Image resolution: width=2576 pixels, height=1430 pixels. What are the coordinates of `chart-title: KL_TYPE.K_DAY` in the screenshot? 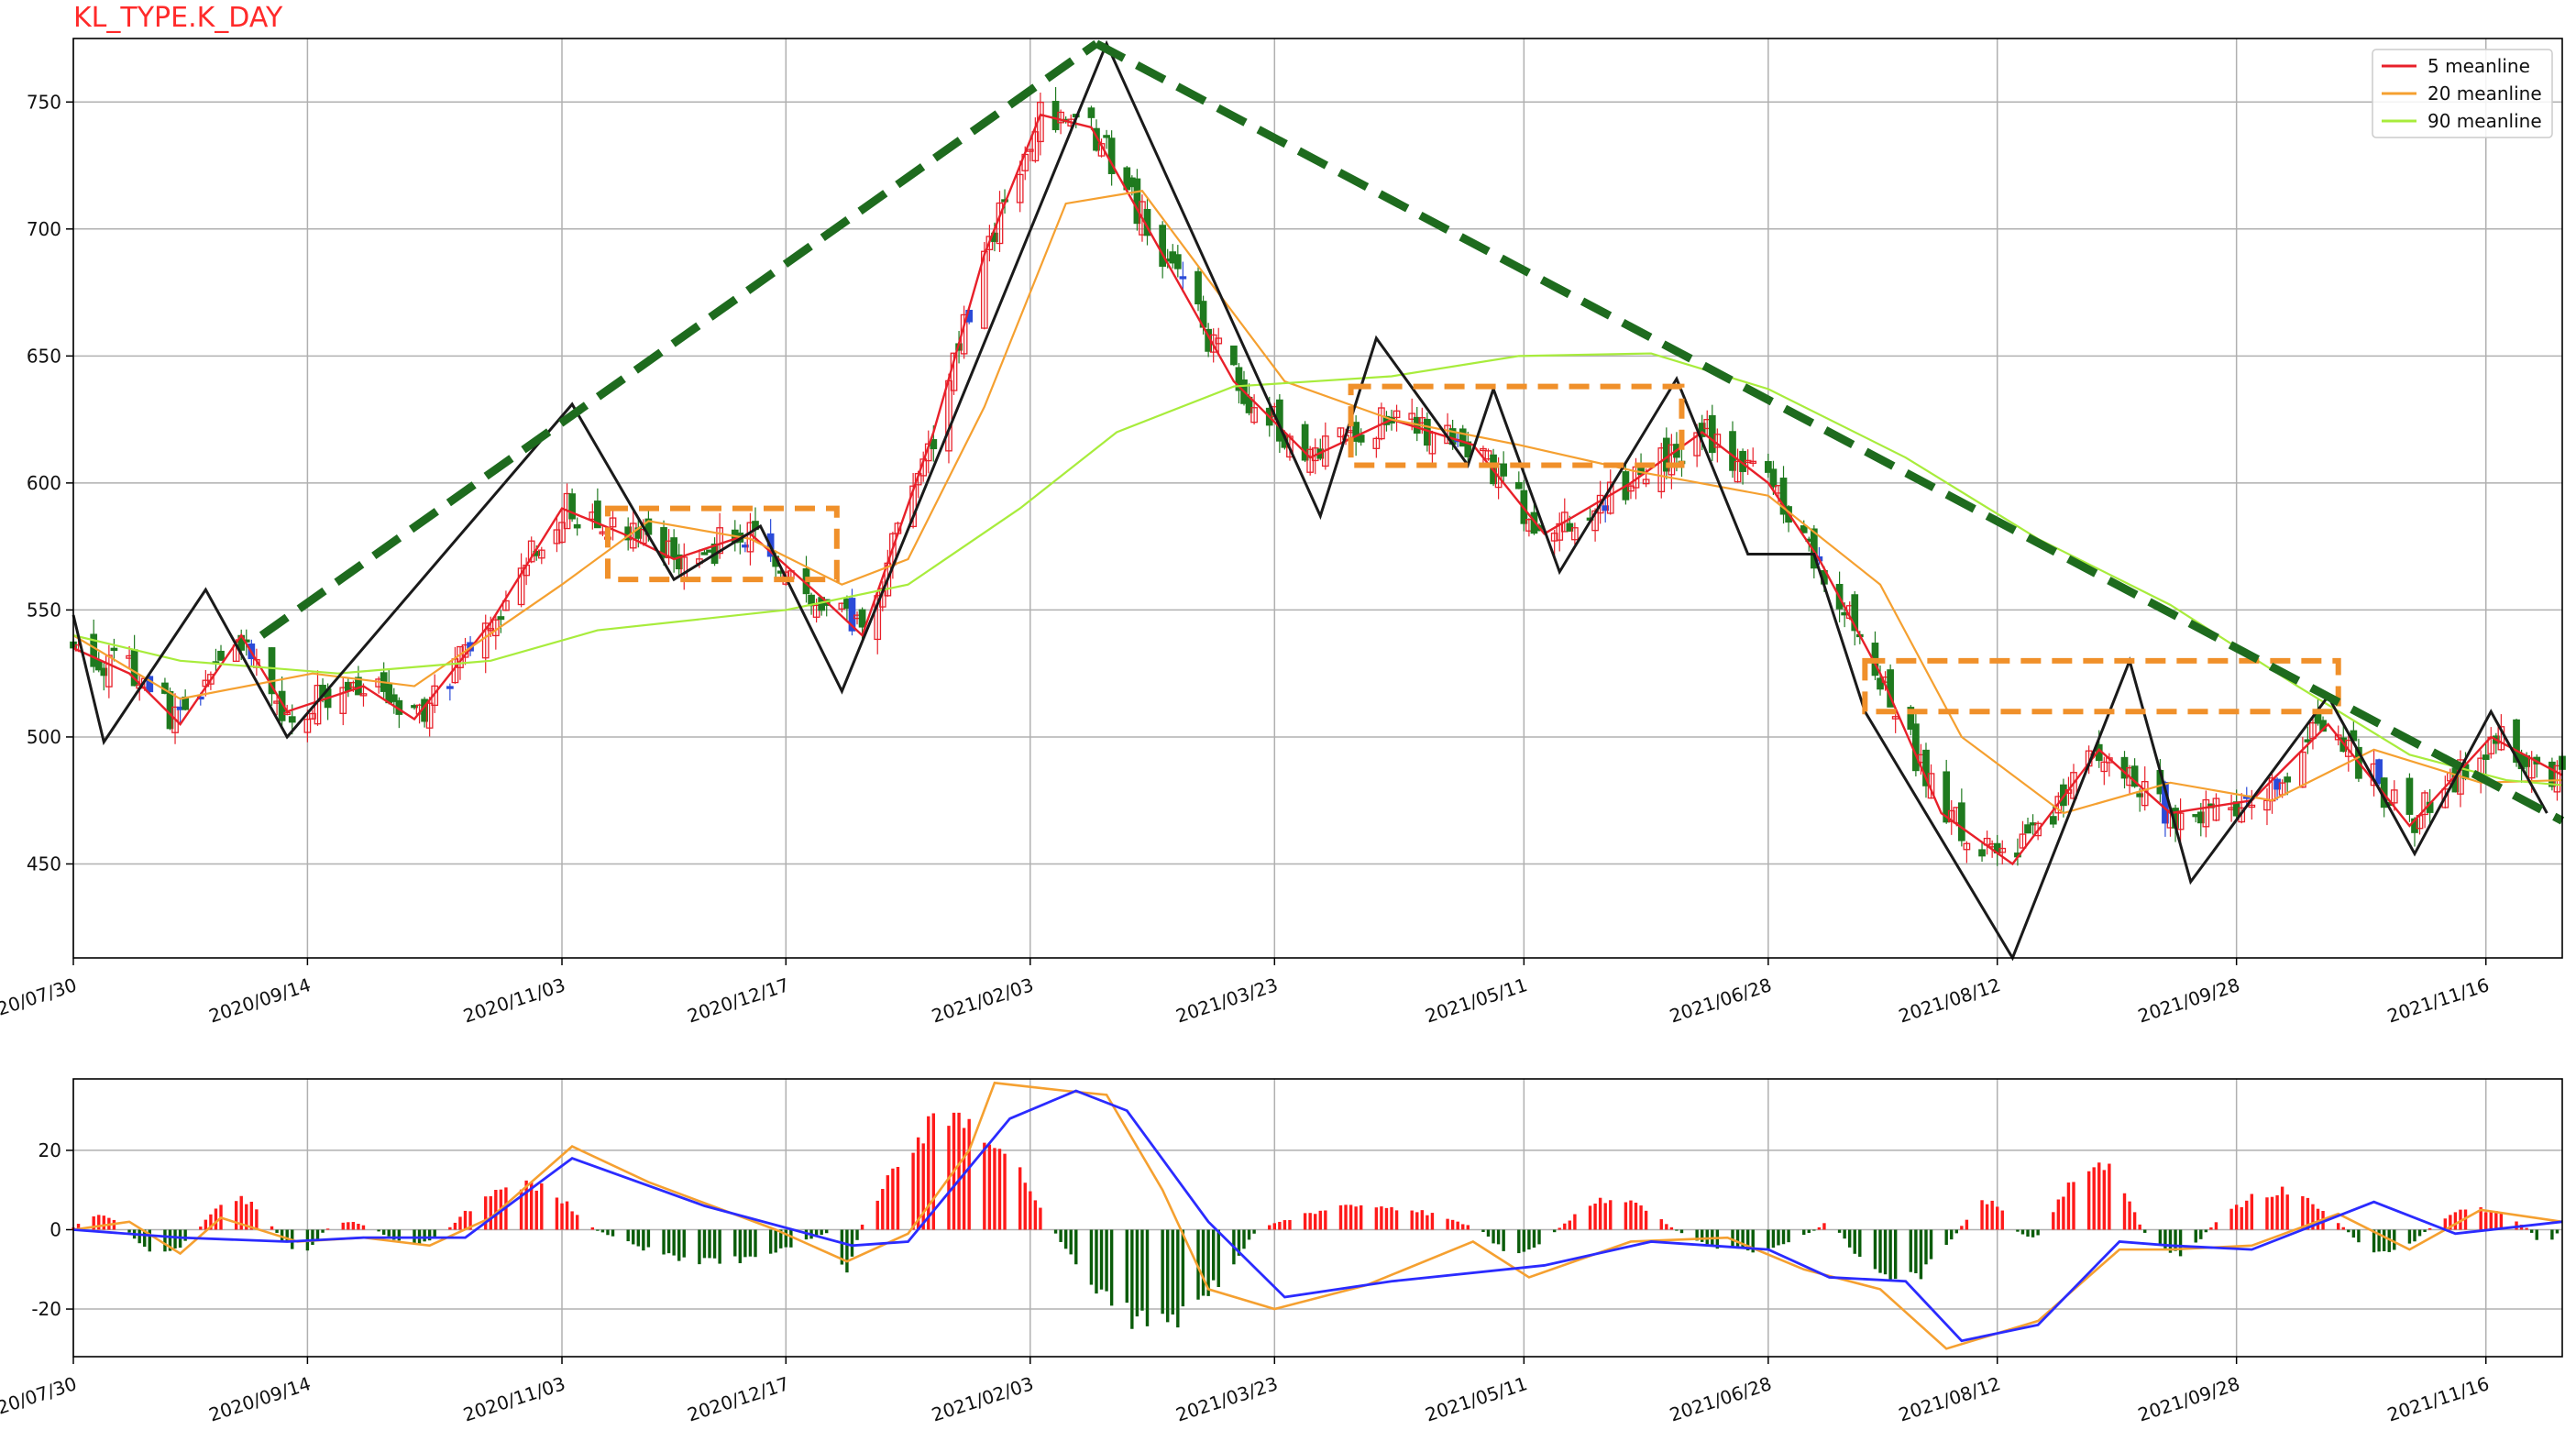 It's located at (178, 18).